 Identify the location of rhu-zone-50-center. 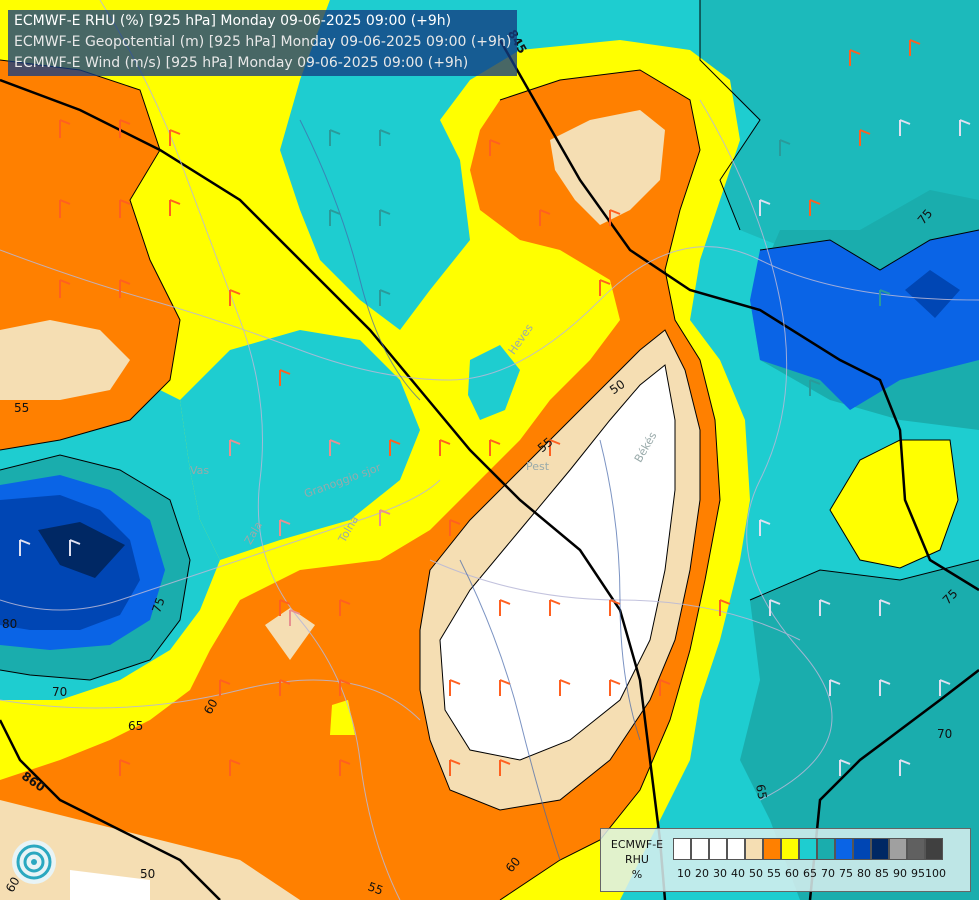
(557, 562).